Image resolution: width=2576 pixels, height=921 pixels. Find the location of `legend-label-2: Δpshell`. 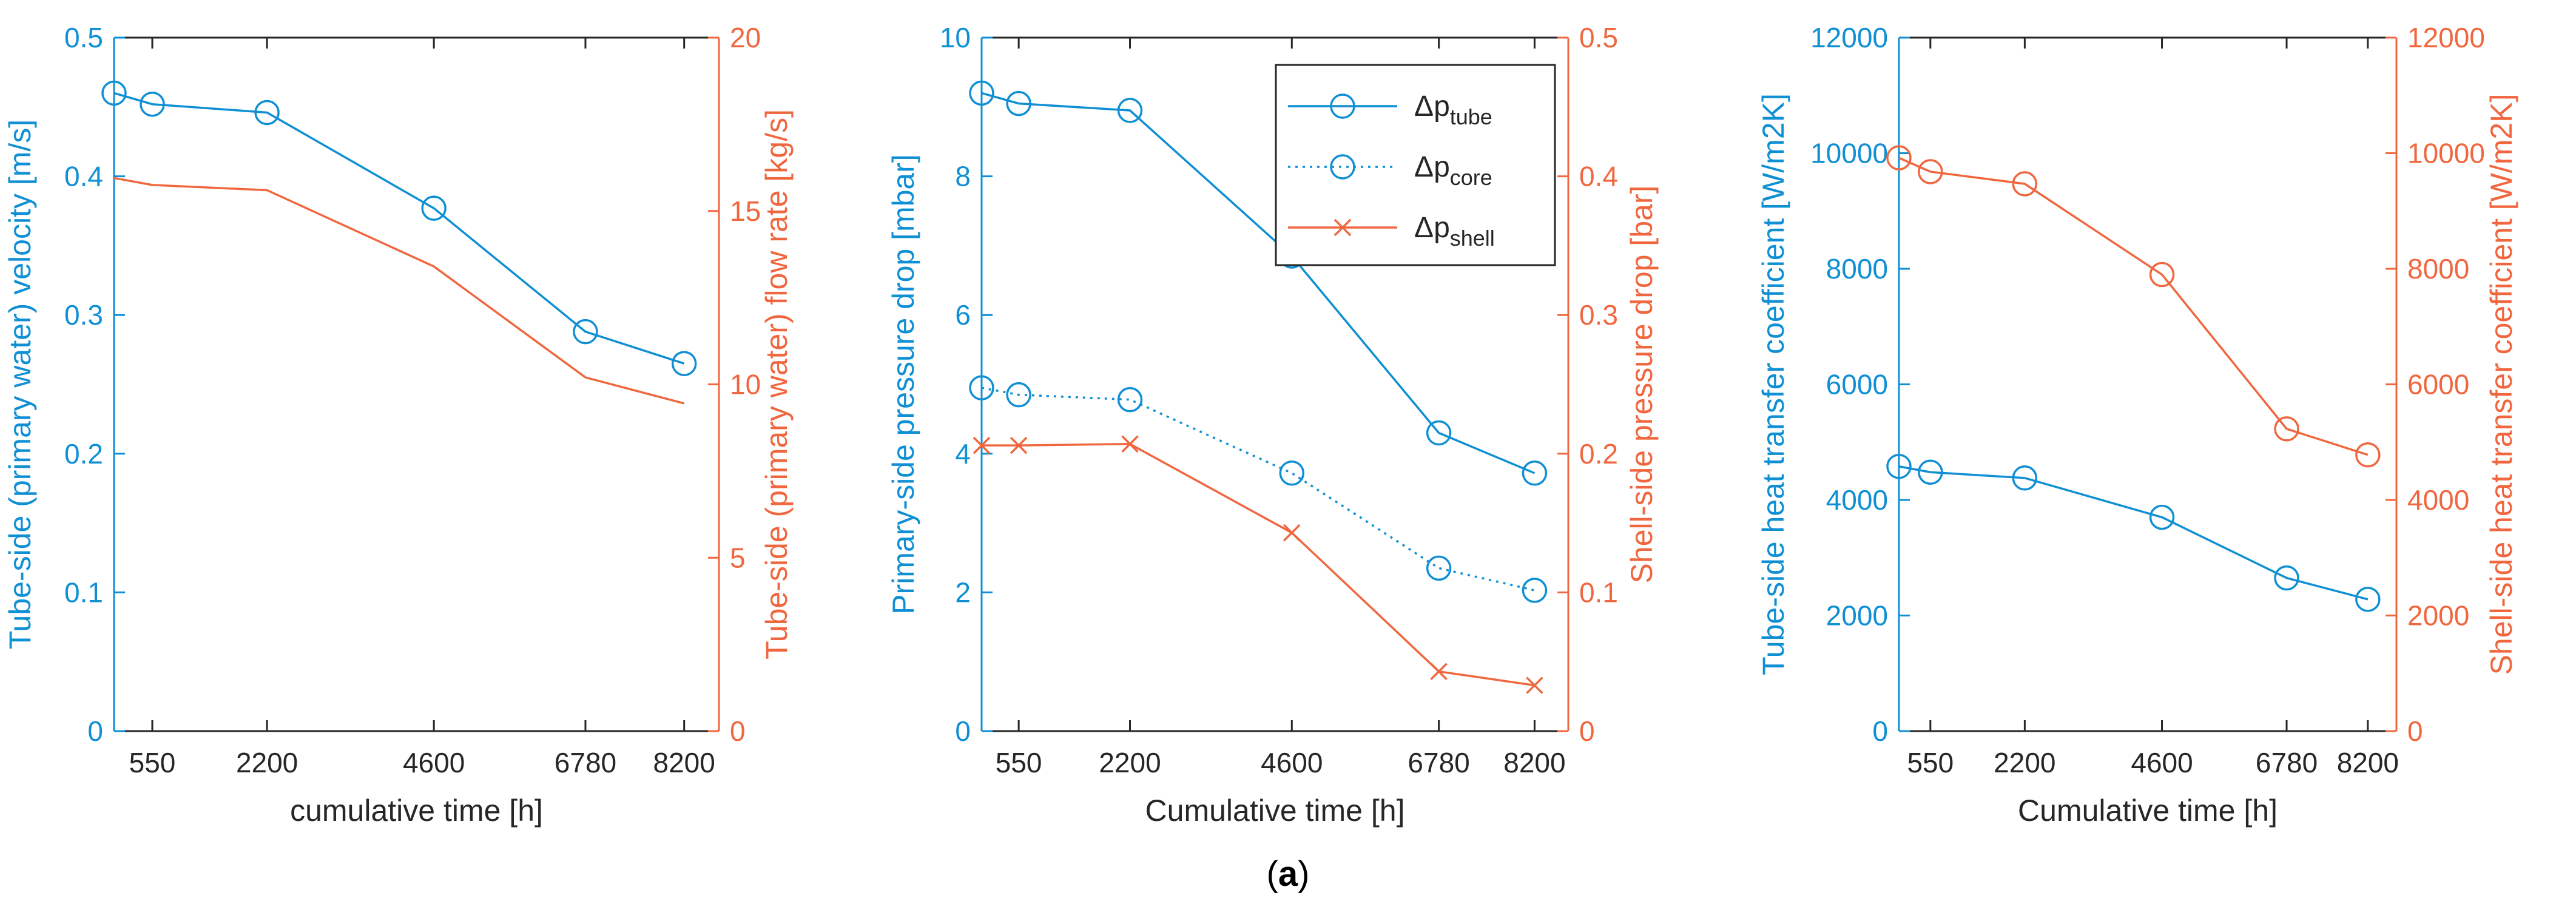

legend-label-2: Δpshell is located at coordinates (1454, 232).